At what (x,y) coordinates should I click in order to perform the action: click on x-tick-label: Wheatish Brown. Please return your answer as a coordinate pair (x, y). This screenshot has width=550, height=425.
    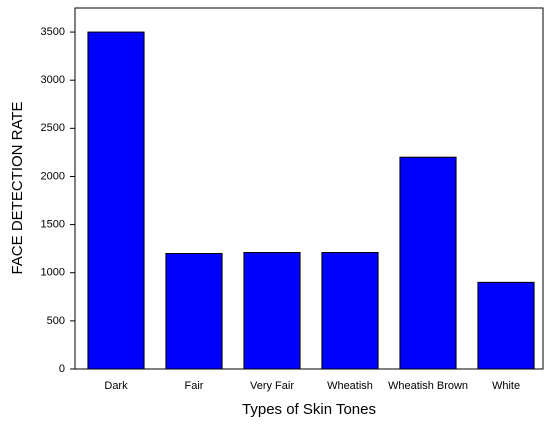
    Looking at the image, I should click on (428, 386).